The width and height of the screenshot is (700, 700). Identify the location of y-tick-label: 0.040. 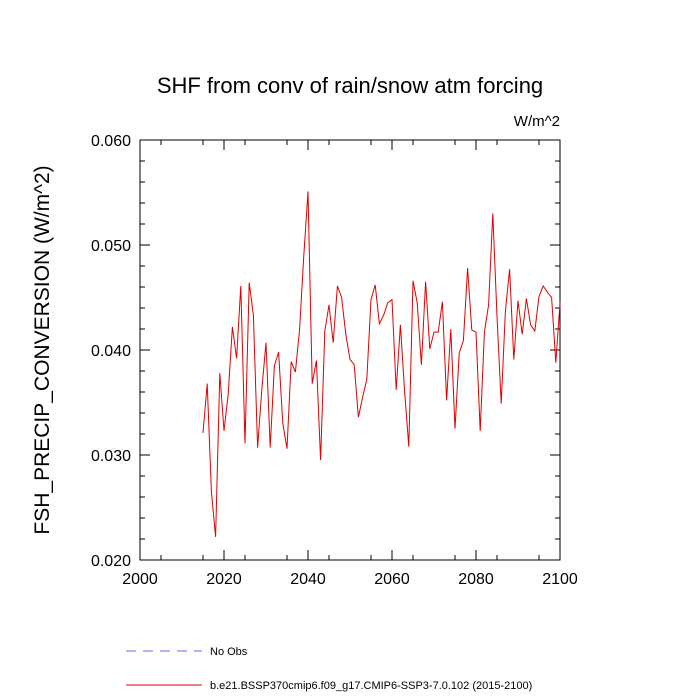
(111, 351).